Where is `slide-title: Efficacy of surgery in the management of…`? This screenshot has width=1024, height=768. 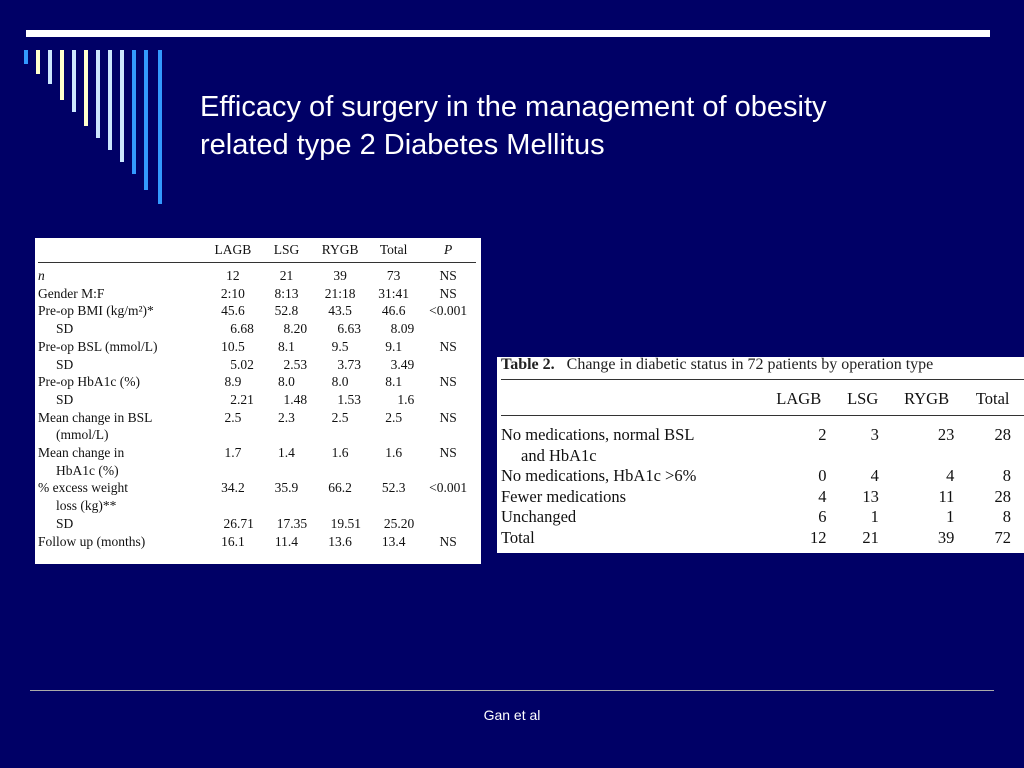 slide-title: Efficacy of surgery in the management of… is located at coordinates (590, 126).